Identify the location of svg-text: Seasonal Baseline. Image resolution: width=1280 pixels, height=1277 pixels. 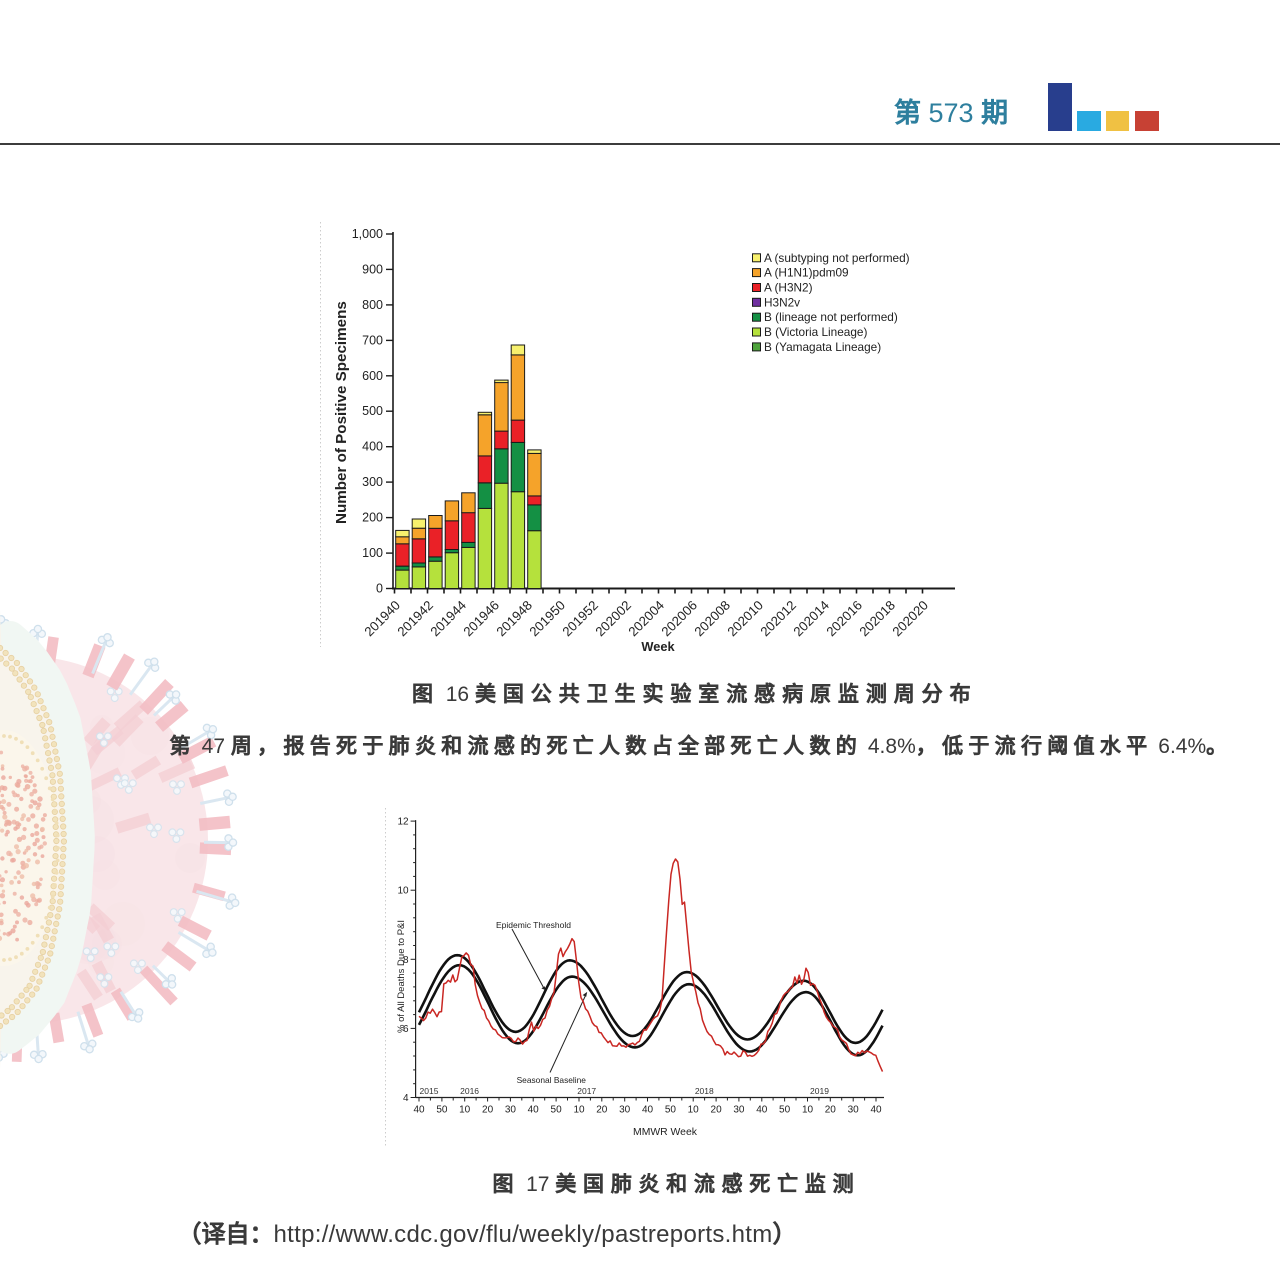
(552, 1080).